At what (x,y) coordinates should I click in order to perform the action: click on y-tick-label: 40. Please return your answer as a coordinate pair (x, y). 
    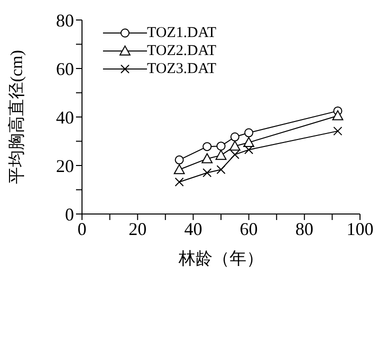
    Looking at the image, I should click on (65, 117).